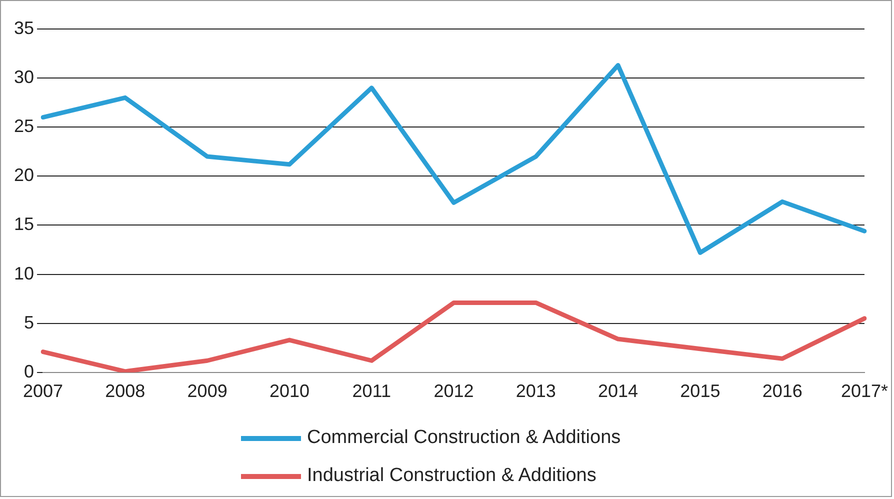 This screenshot has height=499, width=894. I want to click on x-tick-label: 2008, so click(125, 391).